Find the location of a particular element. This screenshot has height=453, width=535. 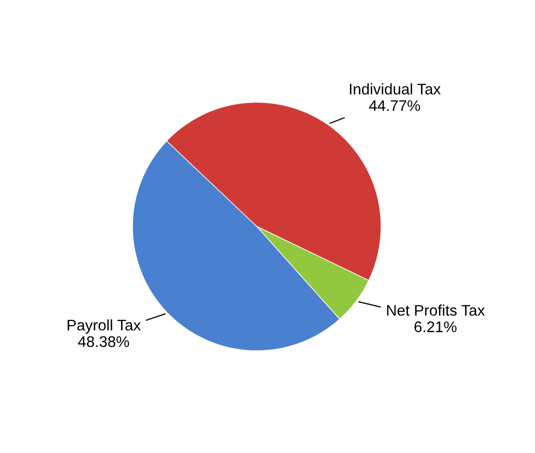

data-label: 44.77% is located at coordinates (394, 105).